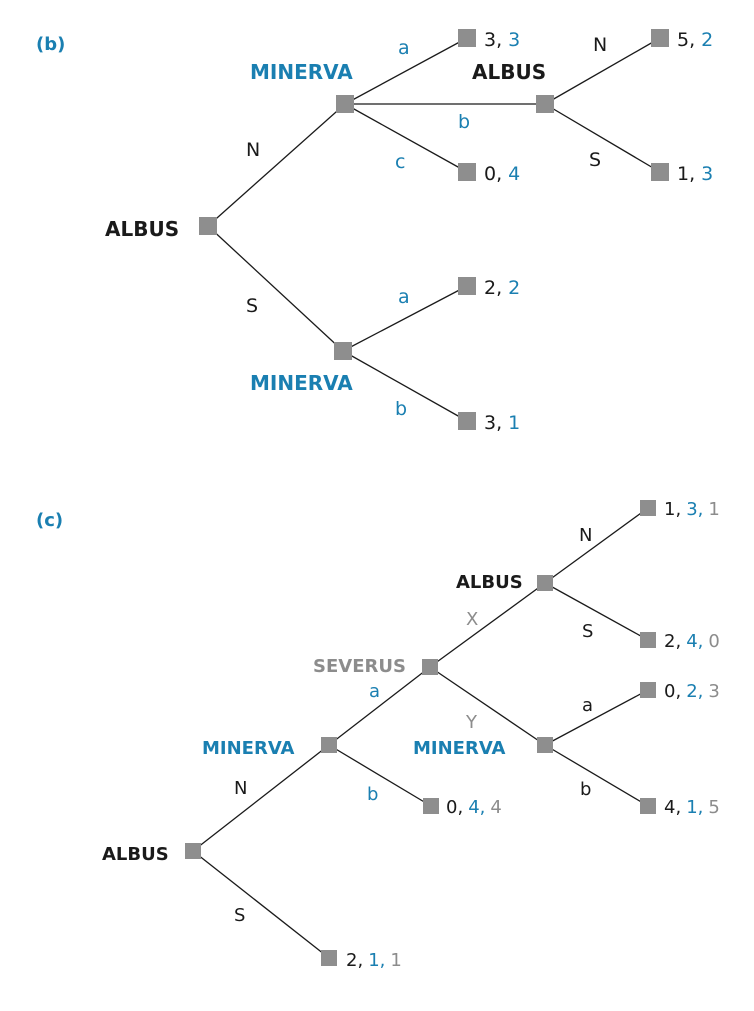 This screenshot has height=1011, width=754. I want to click on edge-b-root-n, so click(276, 165).